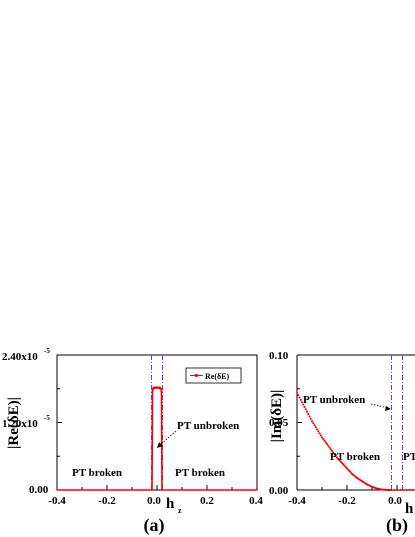  Describe the element at coordinates (180, 510) in the screenshot. I see `x-axis-label-subscript: z` at that location.